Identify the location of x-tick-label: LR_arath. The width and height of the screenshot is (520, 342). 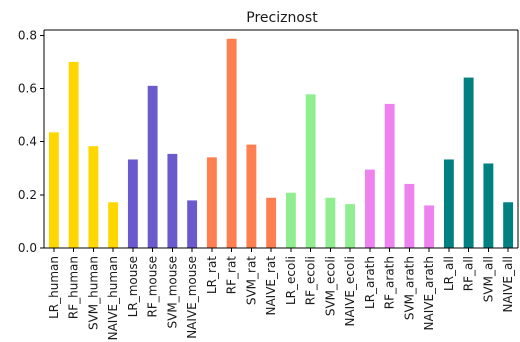
(370, 282).